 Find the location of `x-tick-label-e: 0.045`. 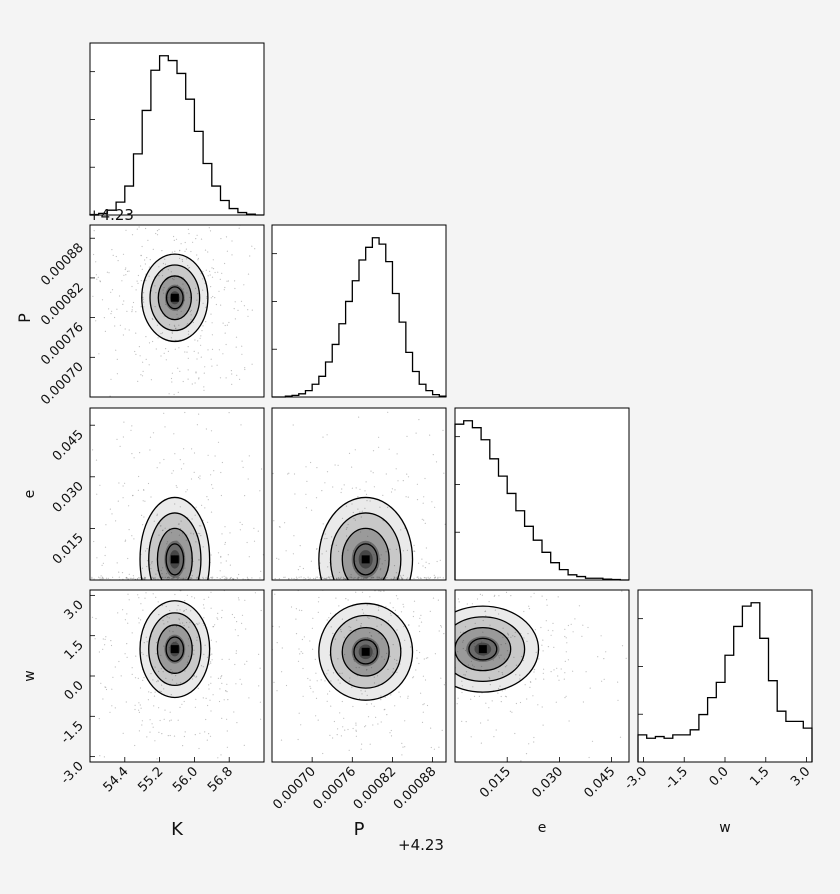

x-tick-label-e: 0.045 is located at coordinates (600, 782).